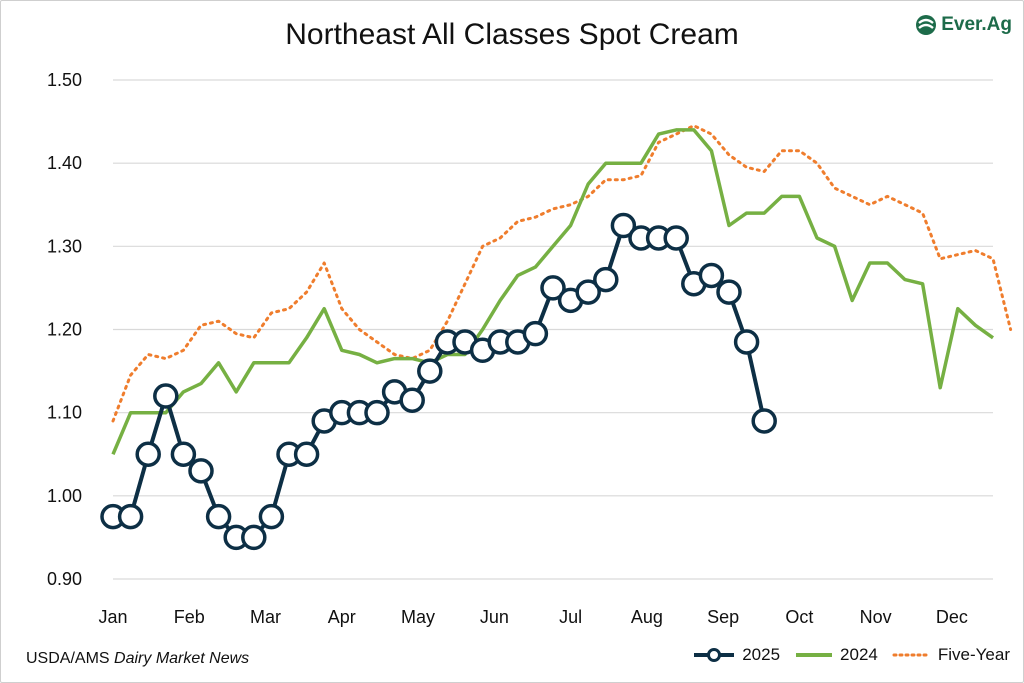 This screenshot has height=683, width=1024. I want to click on source-publication: Dairy Market News, so click(182, 658).